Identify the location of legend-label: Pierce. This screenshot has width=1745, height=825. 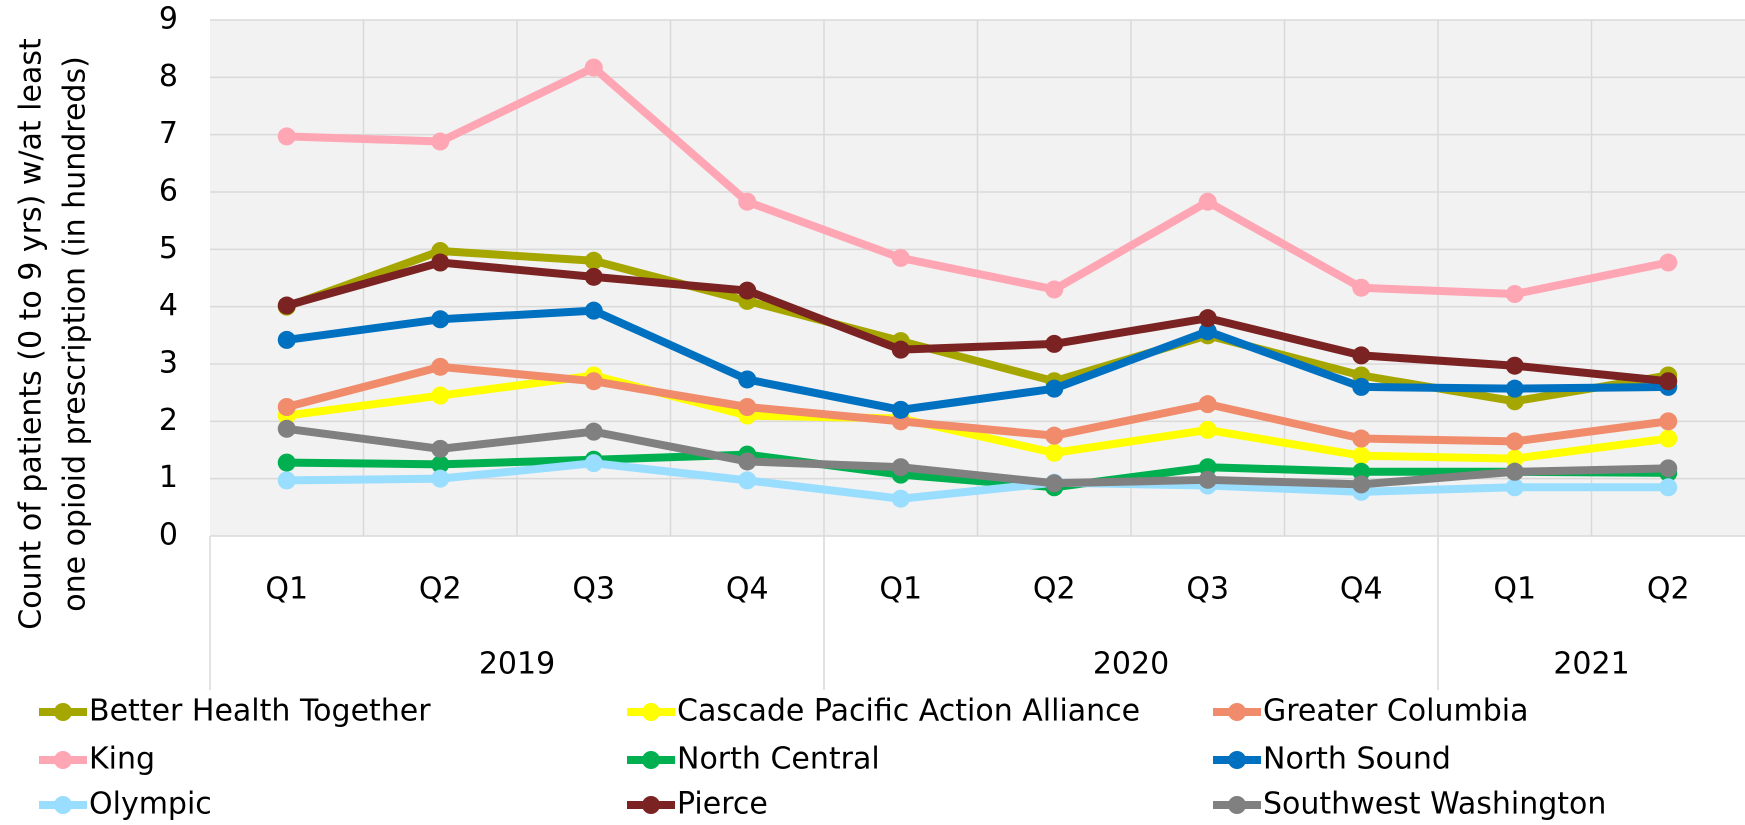
(722, 804).